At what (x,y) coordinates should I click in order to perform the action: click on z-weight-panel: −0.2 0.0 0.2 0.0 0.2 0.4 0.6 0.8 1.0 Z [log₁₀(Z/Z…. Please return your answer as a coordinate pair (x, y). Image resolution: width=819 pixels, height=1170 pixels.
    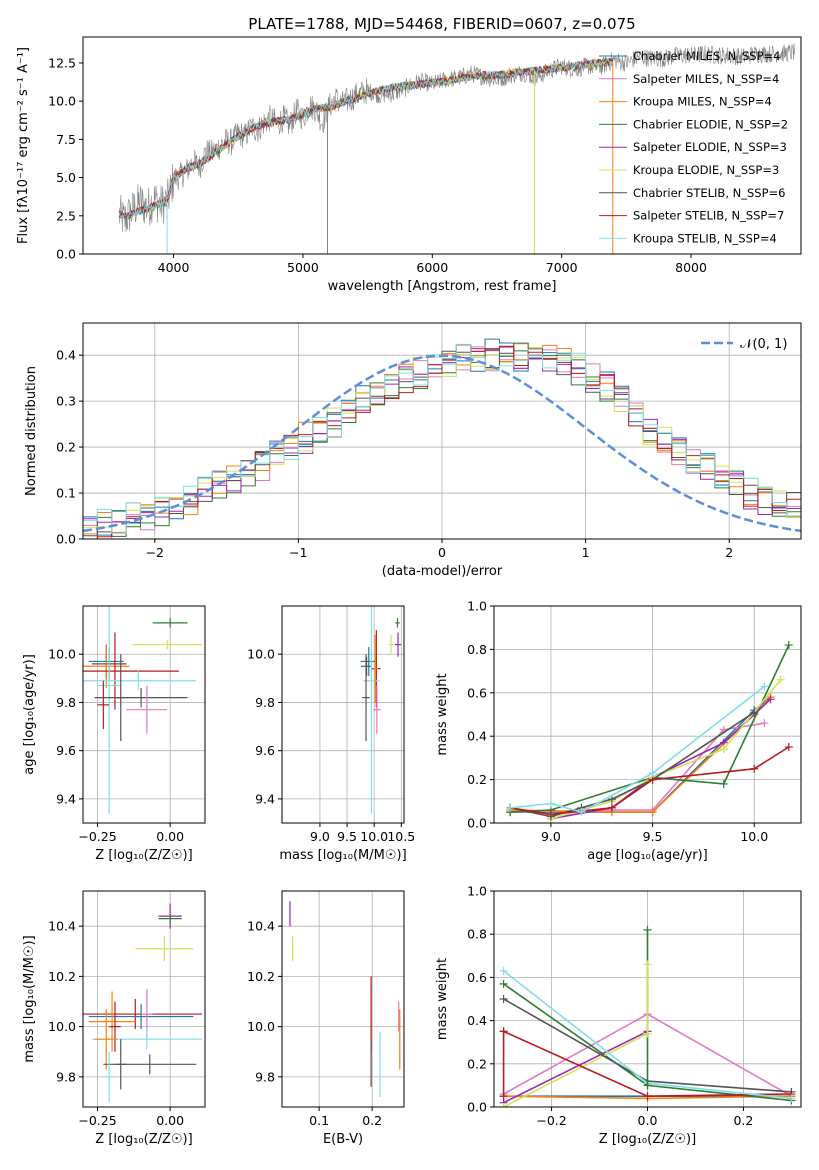
    Looking at the image, I should click on (618, 1015).